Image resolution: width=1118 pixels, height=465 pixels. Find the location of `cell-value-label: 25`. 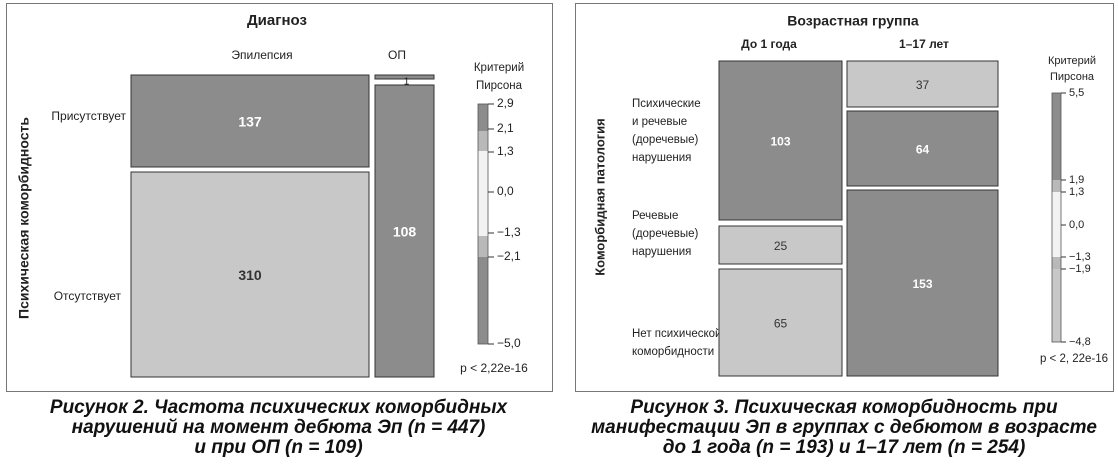

cell-value-label: 25 is located at coordinates (781, 246).